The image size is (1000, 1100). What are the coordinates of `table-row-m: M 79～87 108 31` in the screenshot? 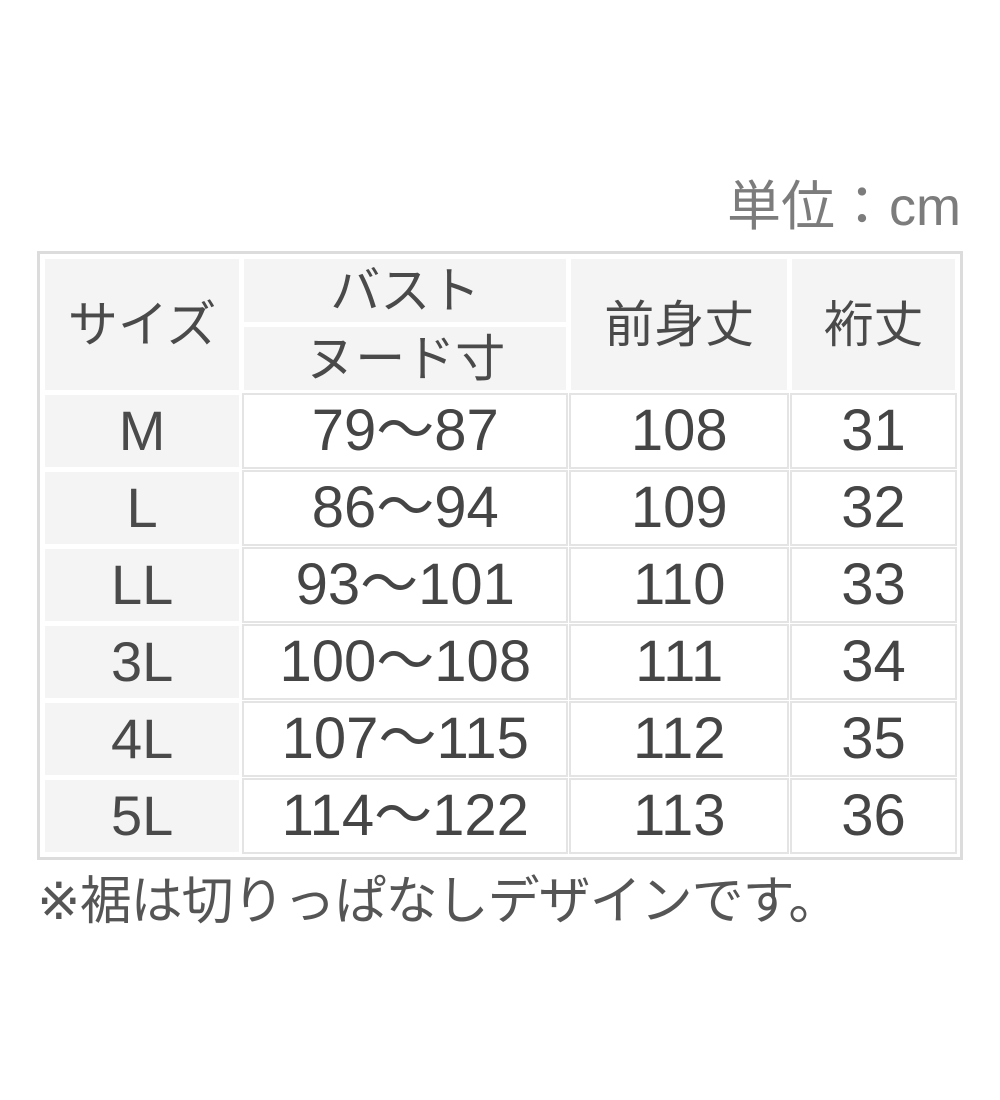 It's located at (500, 431).